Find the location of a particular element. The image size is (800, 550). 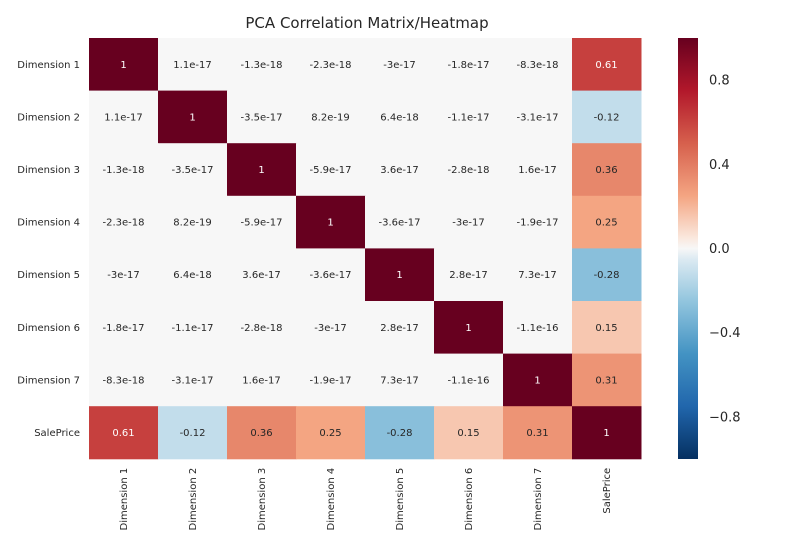

cell-annotation: -8.3e-18 is located at coordinates (124, 380).